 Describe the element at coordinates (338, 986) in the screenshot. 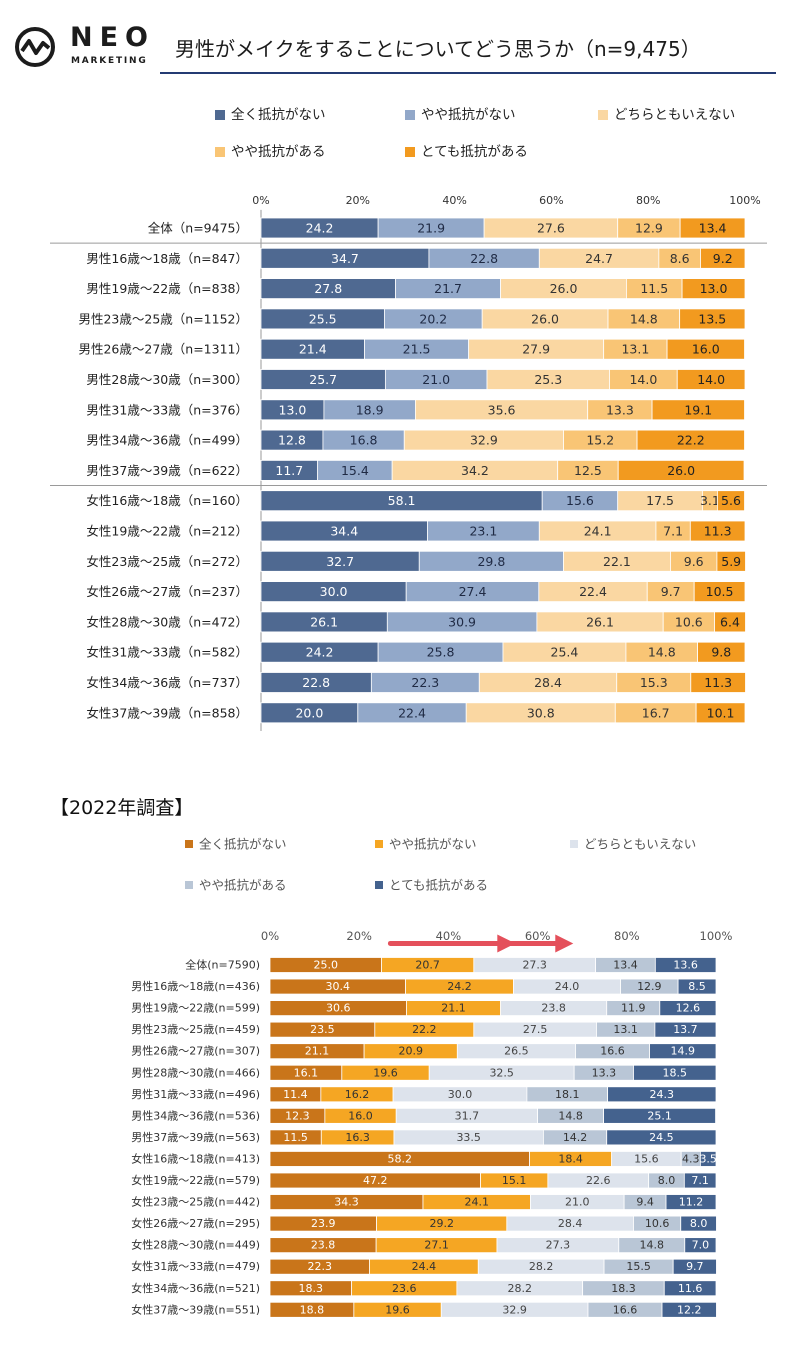

I see `data-label: 30.4` at that location.